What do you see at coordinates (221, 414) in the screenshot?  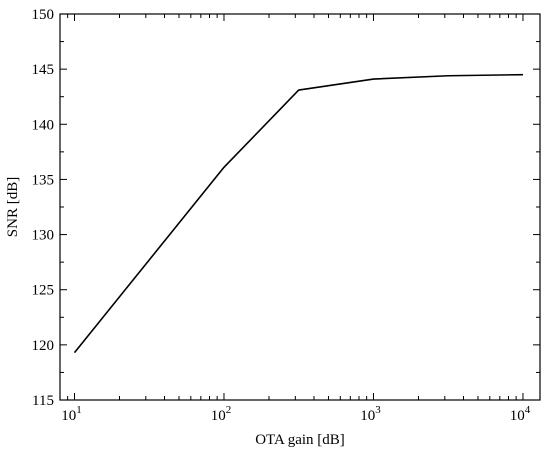 I see `x-tick-label: 10²` at bounding box center [221, 414].